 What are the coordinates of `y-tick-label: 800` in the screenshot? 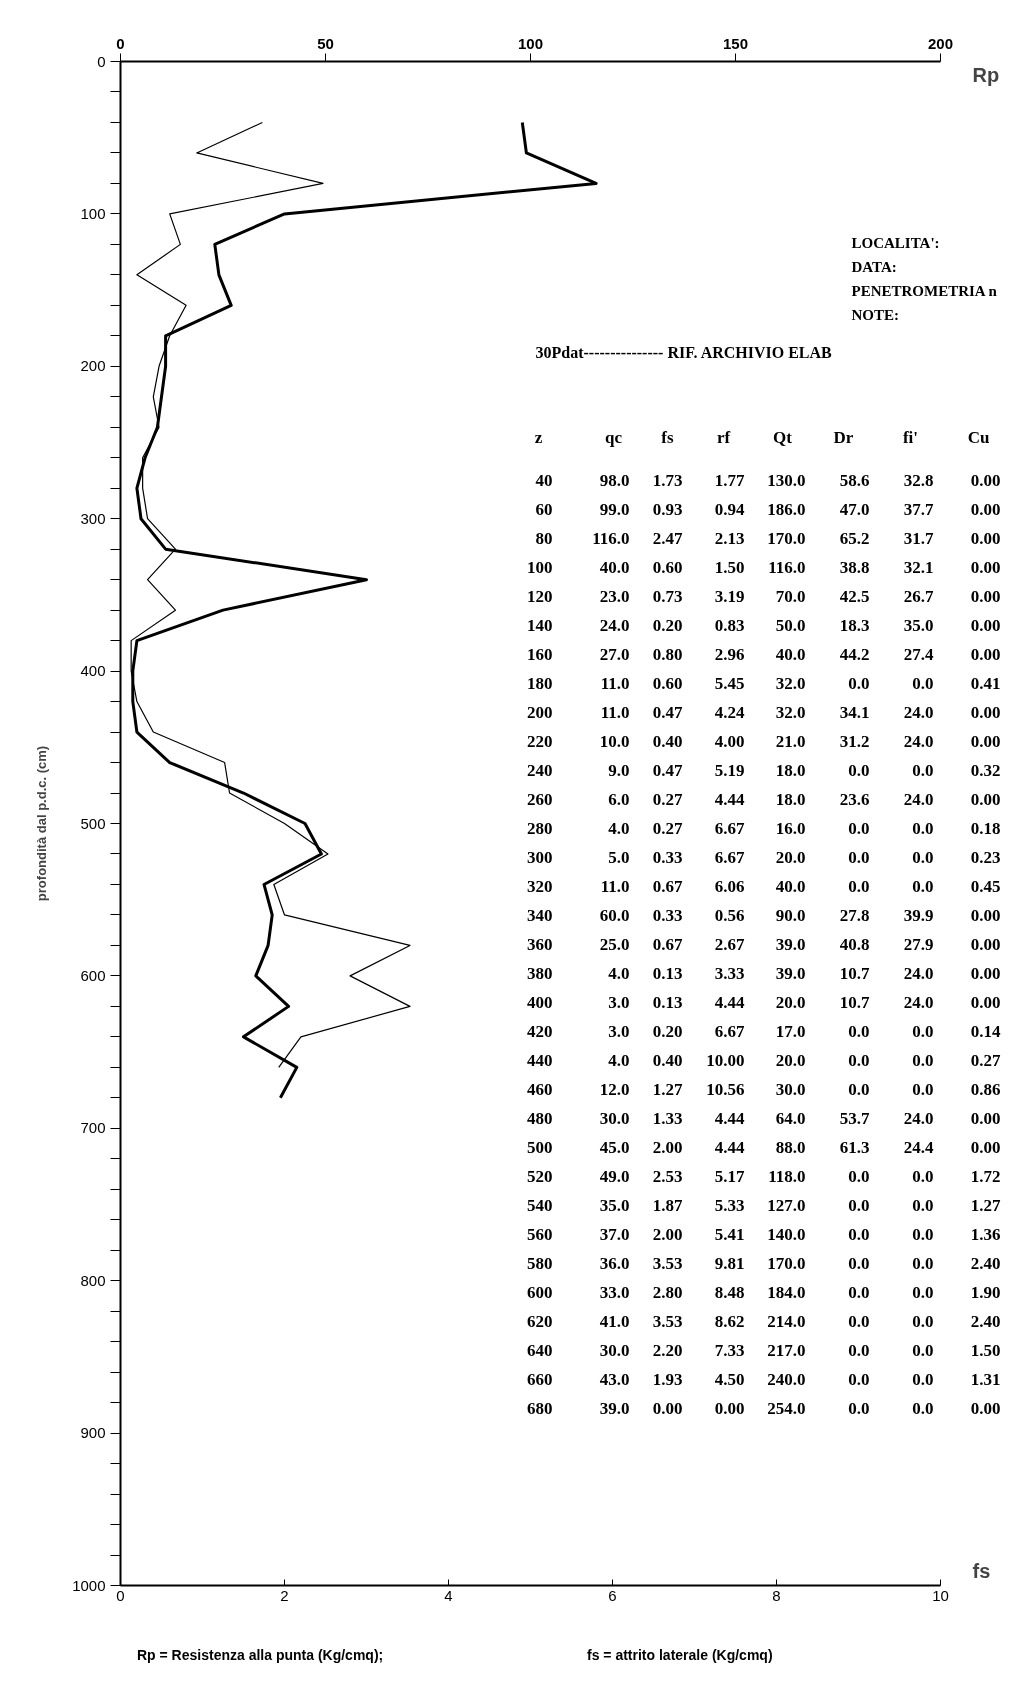 It's located at (93, 1280).